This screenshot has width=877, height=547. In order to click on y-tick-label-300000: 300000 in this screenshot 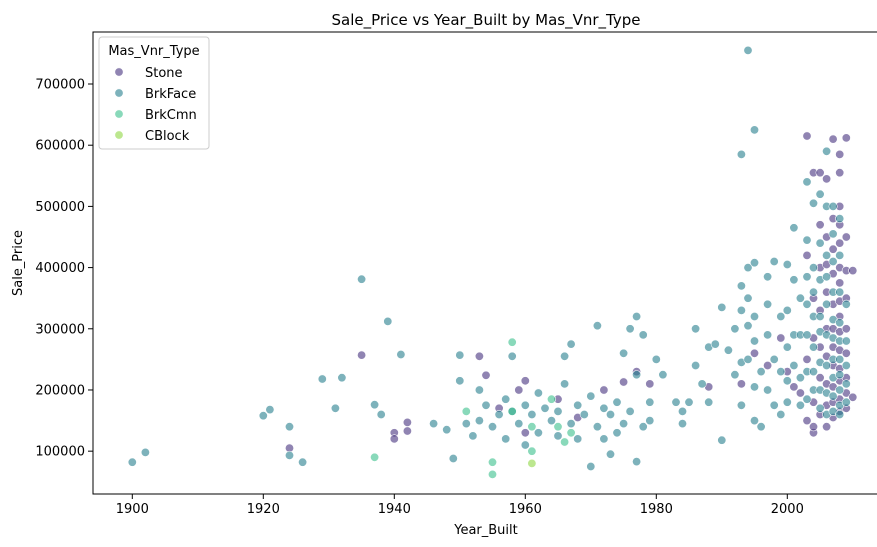, I will do `click(60, 329)`.